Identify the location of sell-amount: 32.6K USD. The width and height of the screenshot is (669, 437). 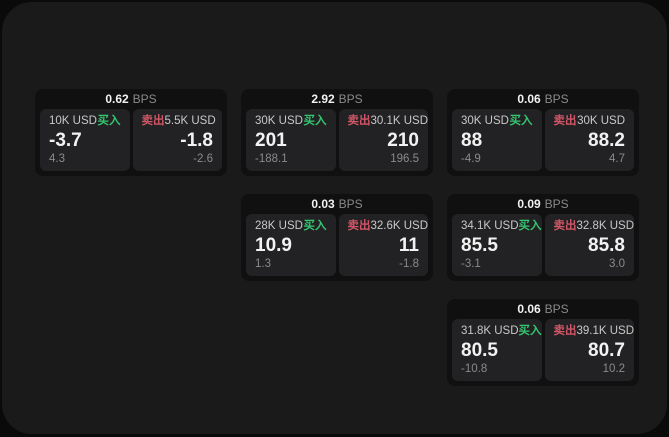
(399, 226).